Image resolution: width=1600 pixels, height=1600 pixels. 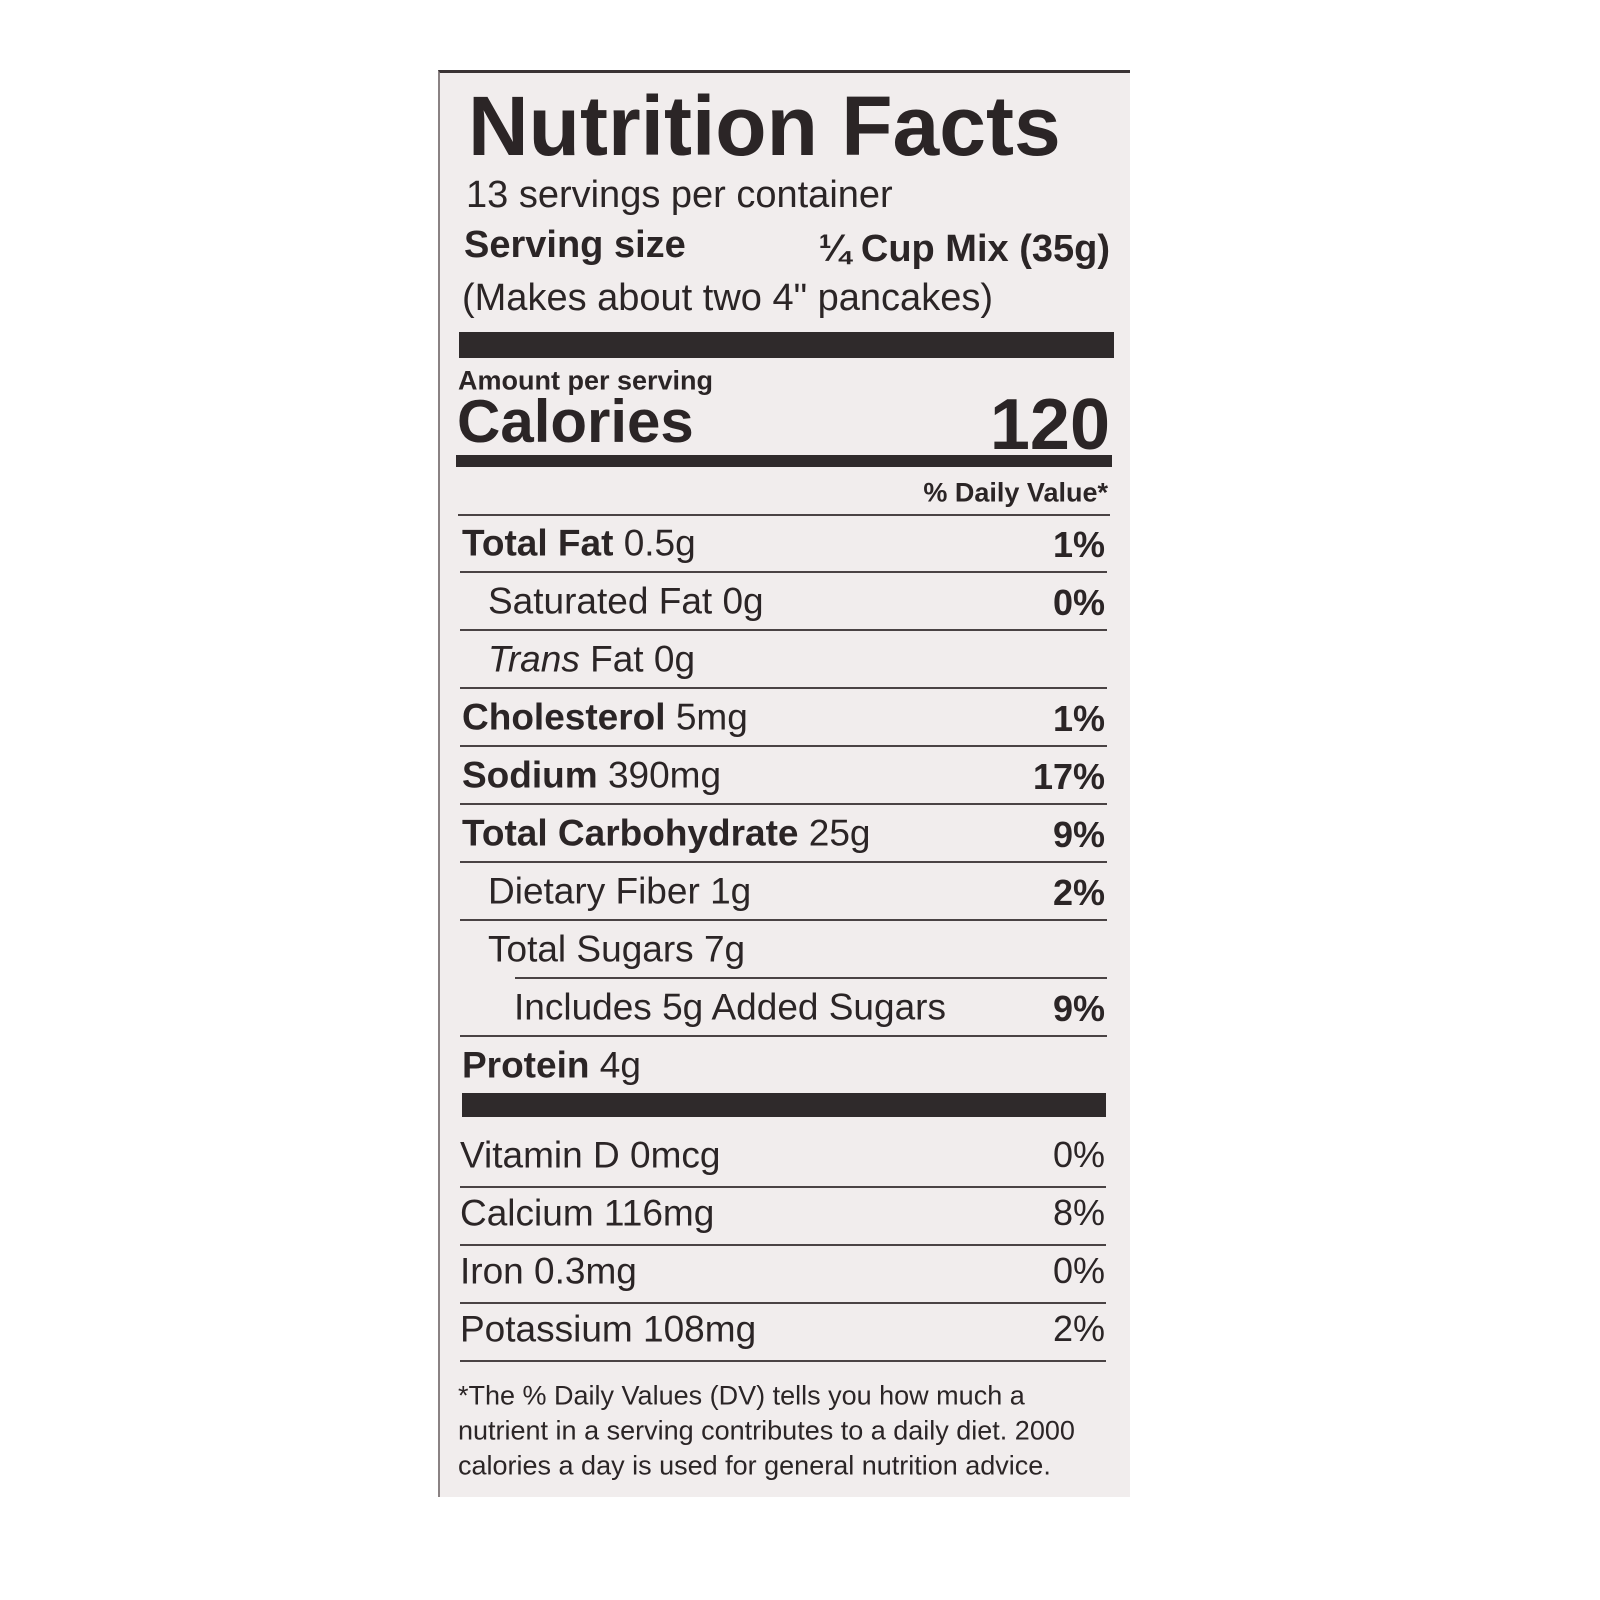 I want to click on nutrient-amount: 7g, so click(x=724, y=949).